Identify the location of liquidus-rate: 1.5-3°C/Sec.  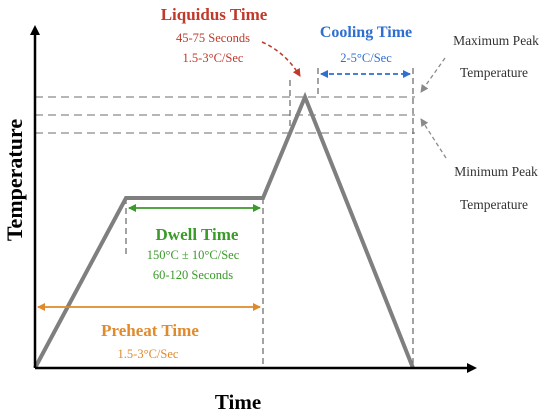
(213, 58).